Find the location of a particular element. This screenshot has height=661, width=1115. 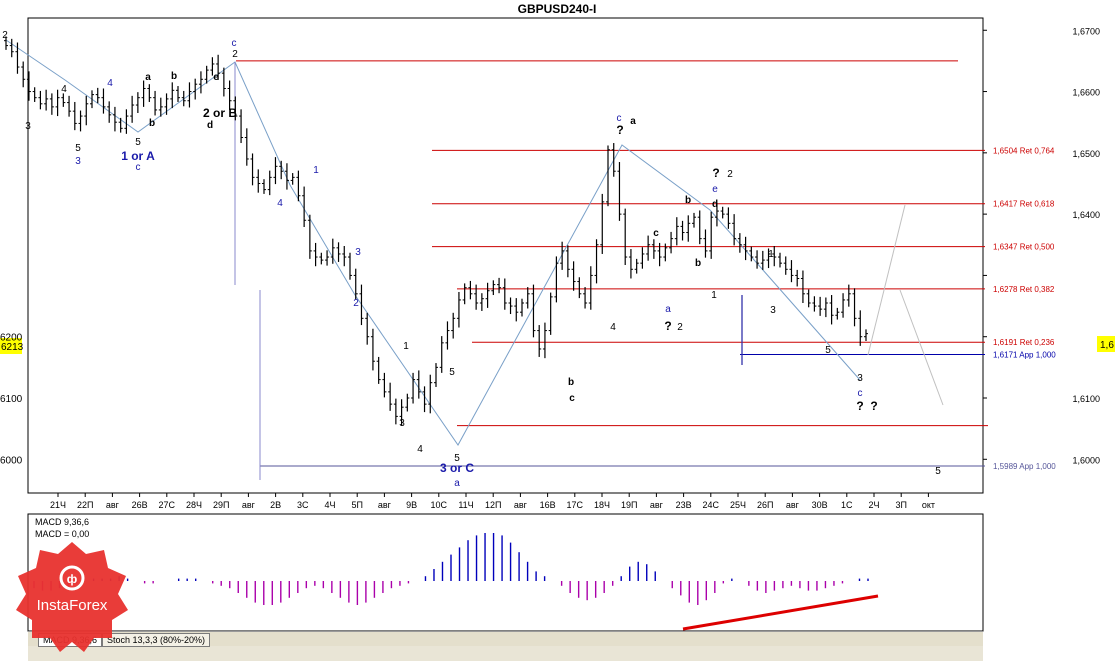

fib-level-label: 1,6417 Ret 0,618 is located at coordinates (1024, 204).